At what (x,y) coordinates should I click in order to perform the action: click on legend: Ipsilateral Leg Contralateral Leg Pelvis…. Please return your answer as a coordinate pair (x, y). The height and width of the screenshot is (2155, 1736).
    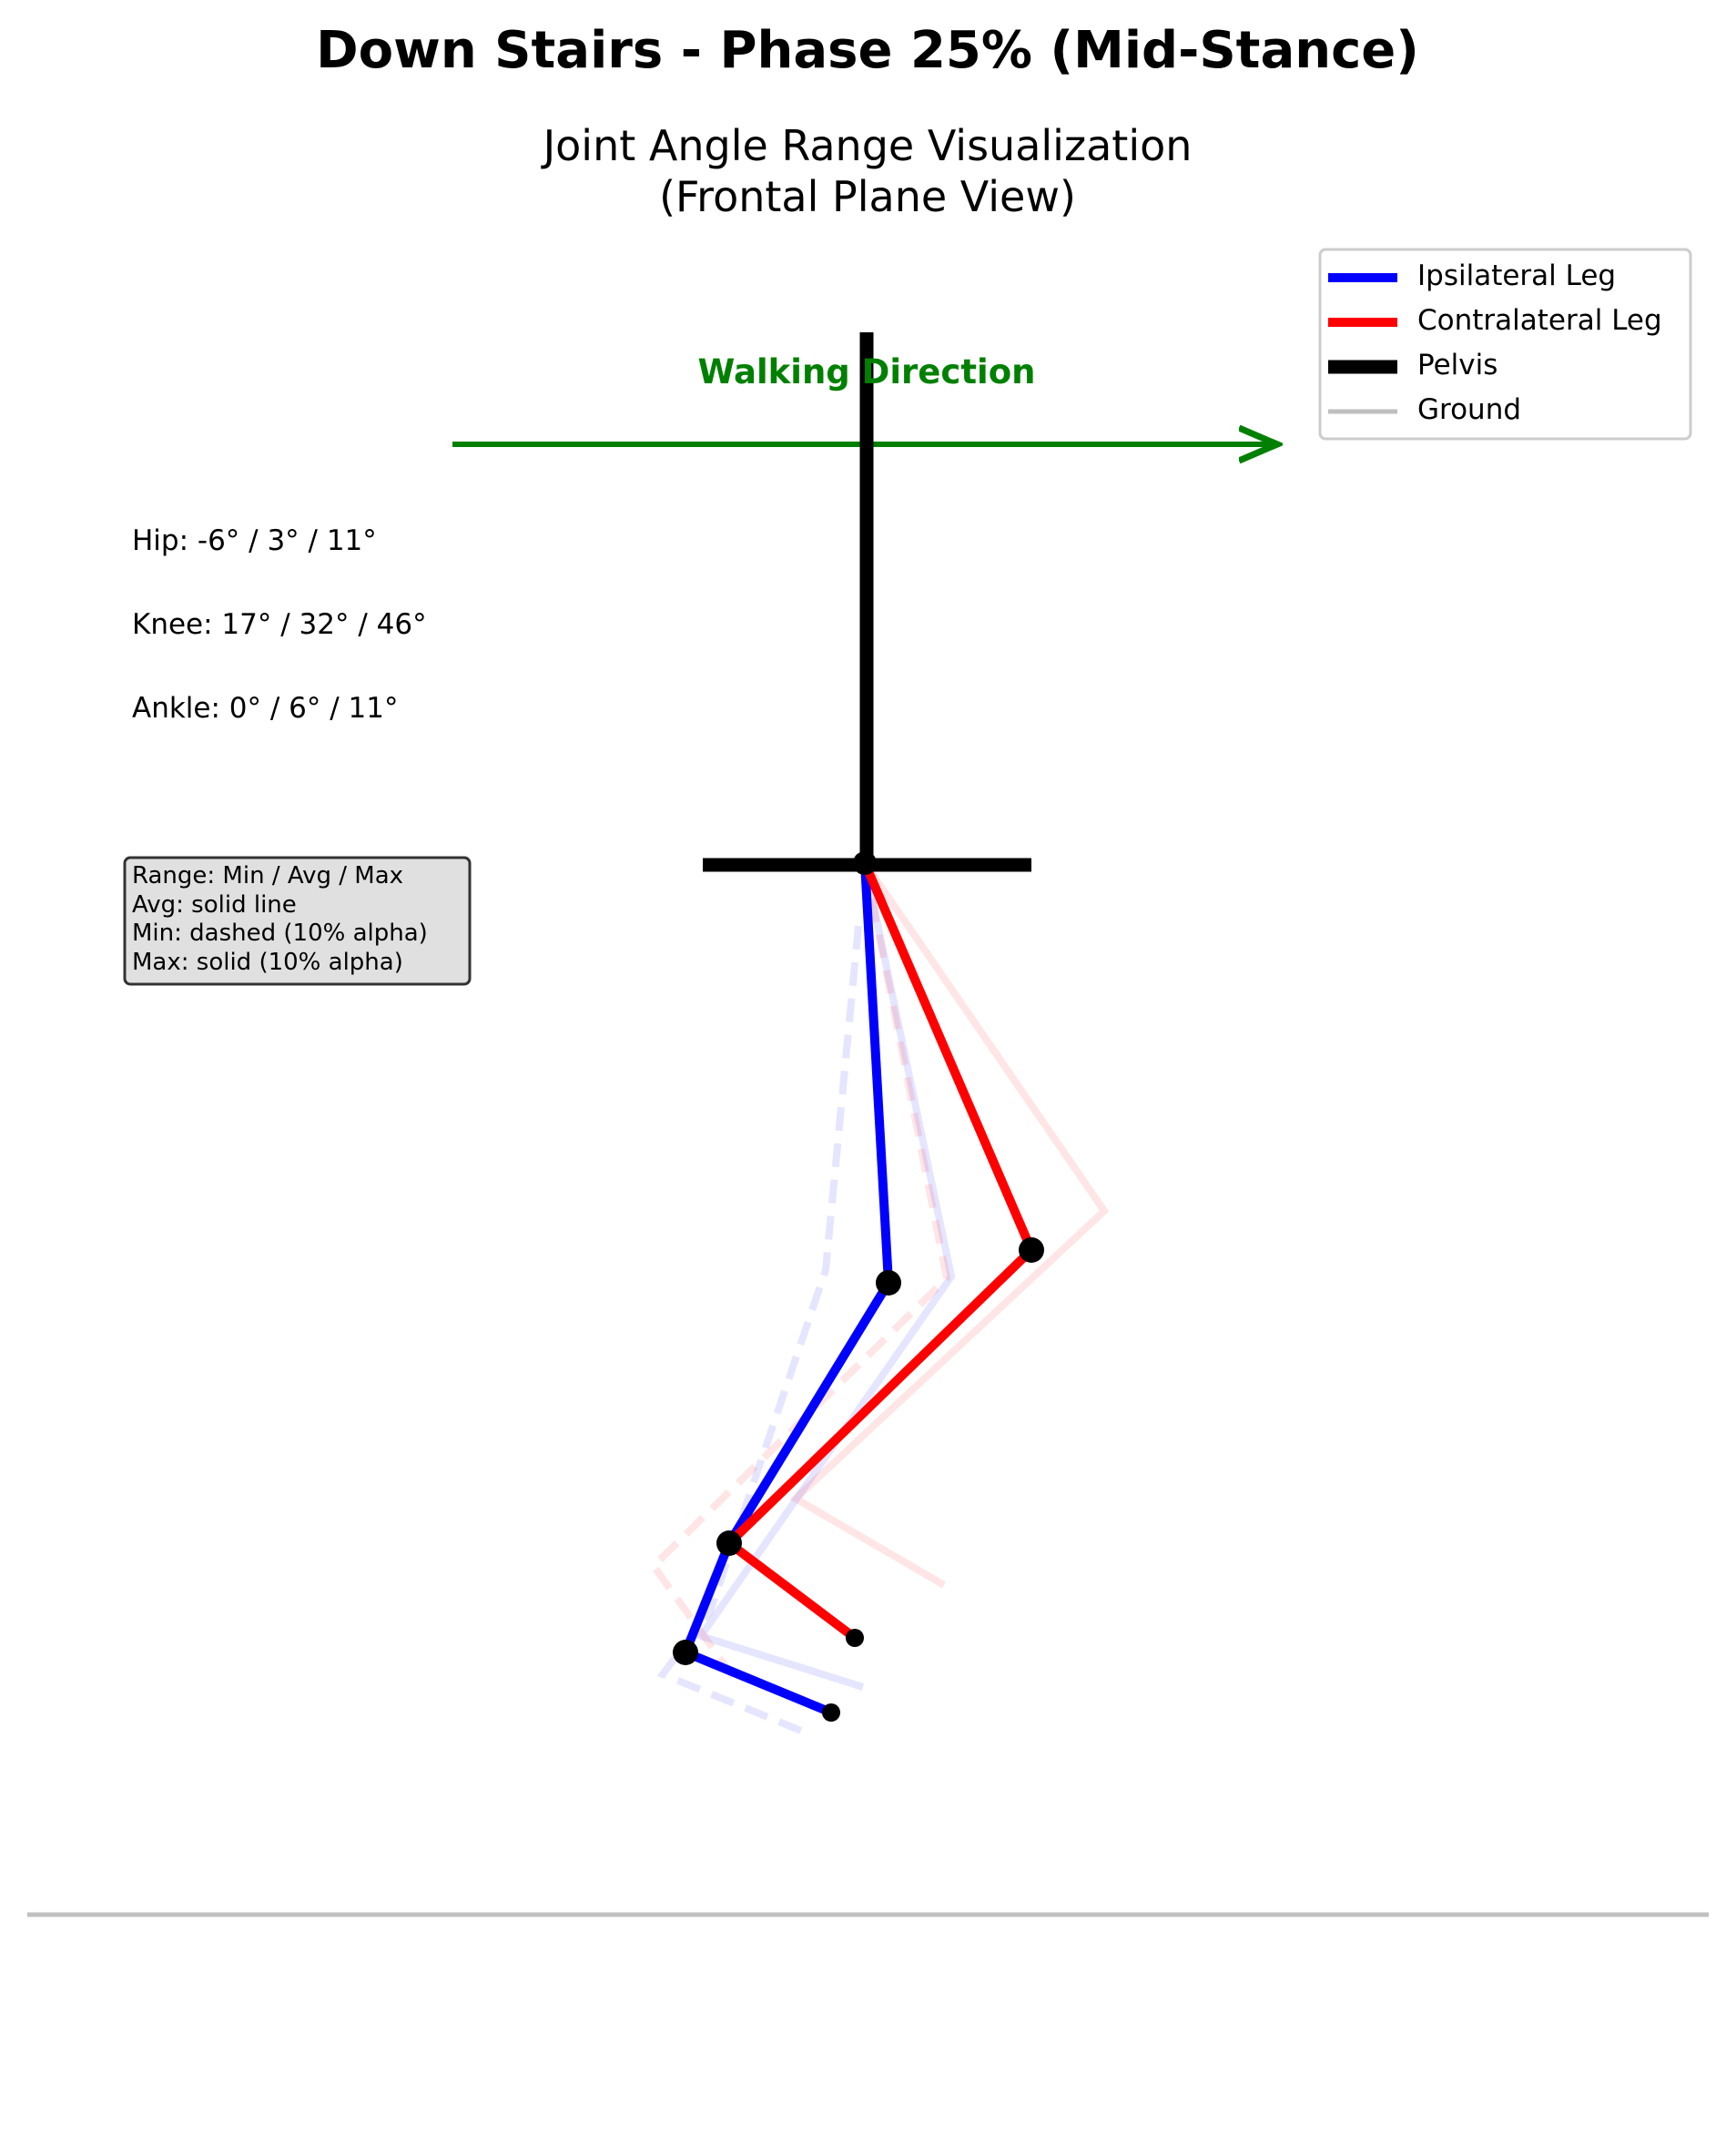
    Looking at the image, I should click on (1505, 344).